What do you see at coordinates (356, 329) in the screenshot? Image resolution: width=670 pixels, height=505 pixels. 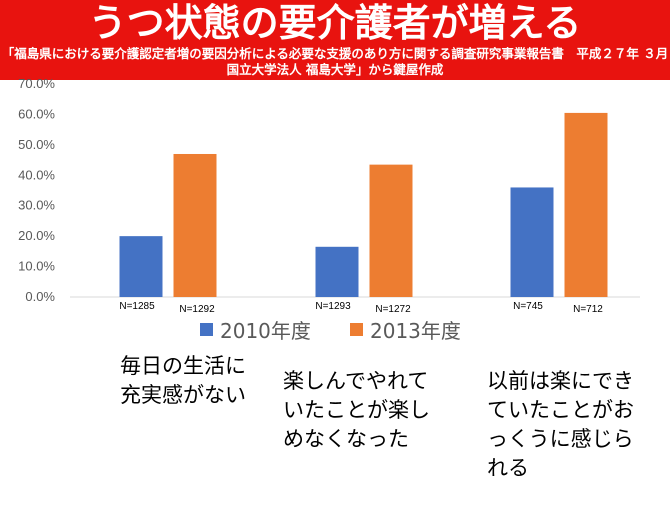 I see `legend-swatch-2013` at bounding box center [356, 329].